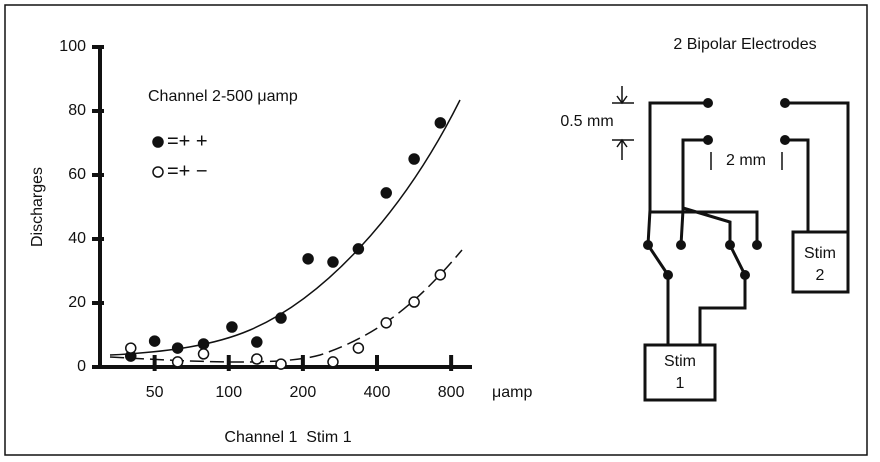 This screenshot has width=880, height=462. Describe the element at coordinates (303, 392) in the screenshot. I see `x-tick-label: 200` at that location.